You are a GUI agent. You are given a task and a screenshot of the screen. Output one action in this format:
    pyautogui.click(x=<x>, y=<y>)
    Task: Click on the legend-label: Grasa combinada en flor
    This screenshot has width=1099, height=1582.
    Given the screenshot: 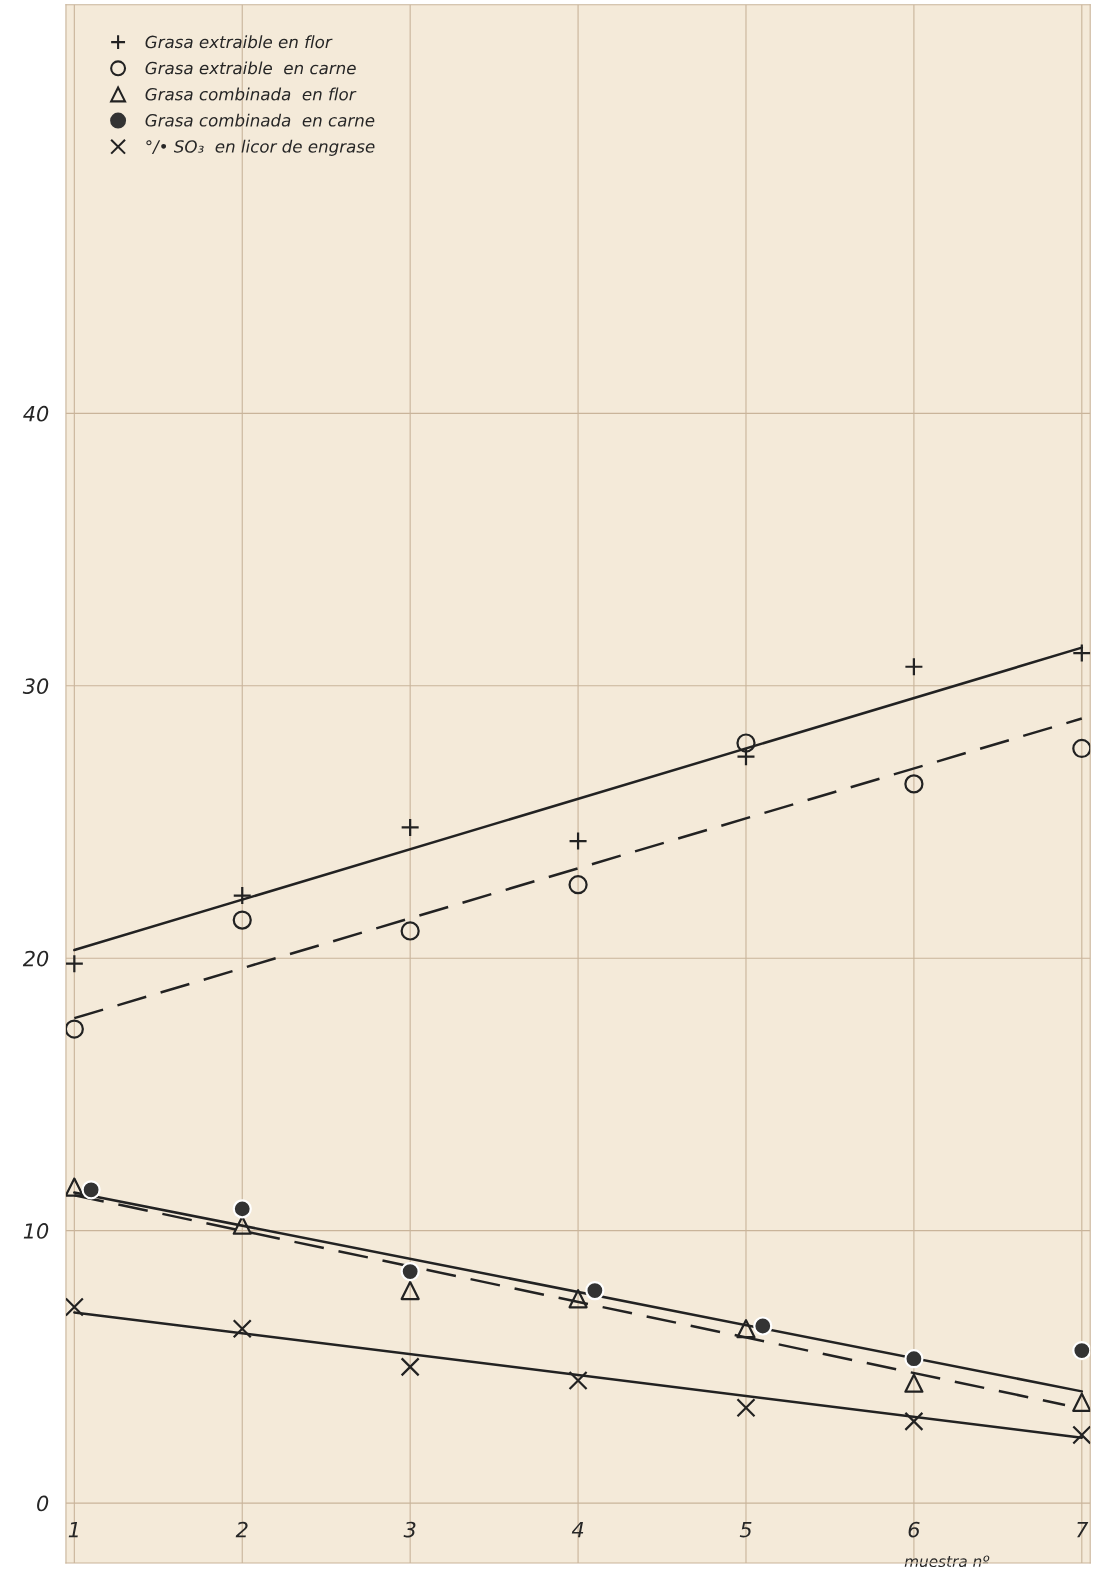 What is the action you would take?
    pyautogui.click(x=251, y=94)
    